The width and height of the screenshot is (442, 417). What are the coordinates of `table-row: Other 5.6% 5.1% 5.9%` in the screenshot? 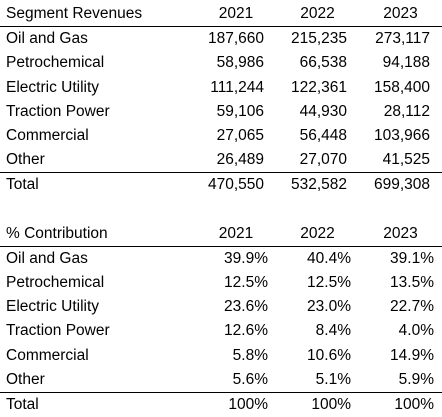 It's located at (221, 380).